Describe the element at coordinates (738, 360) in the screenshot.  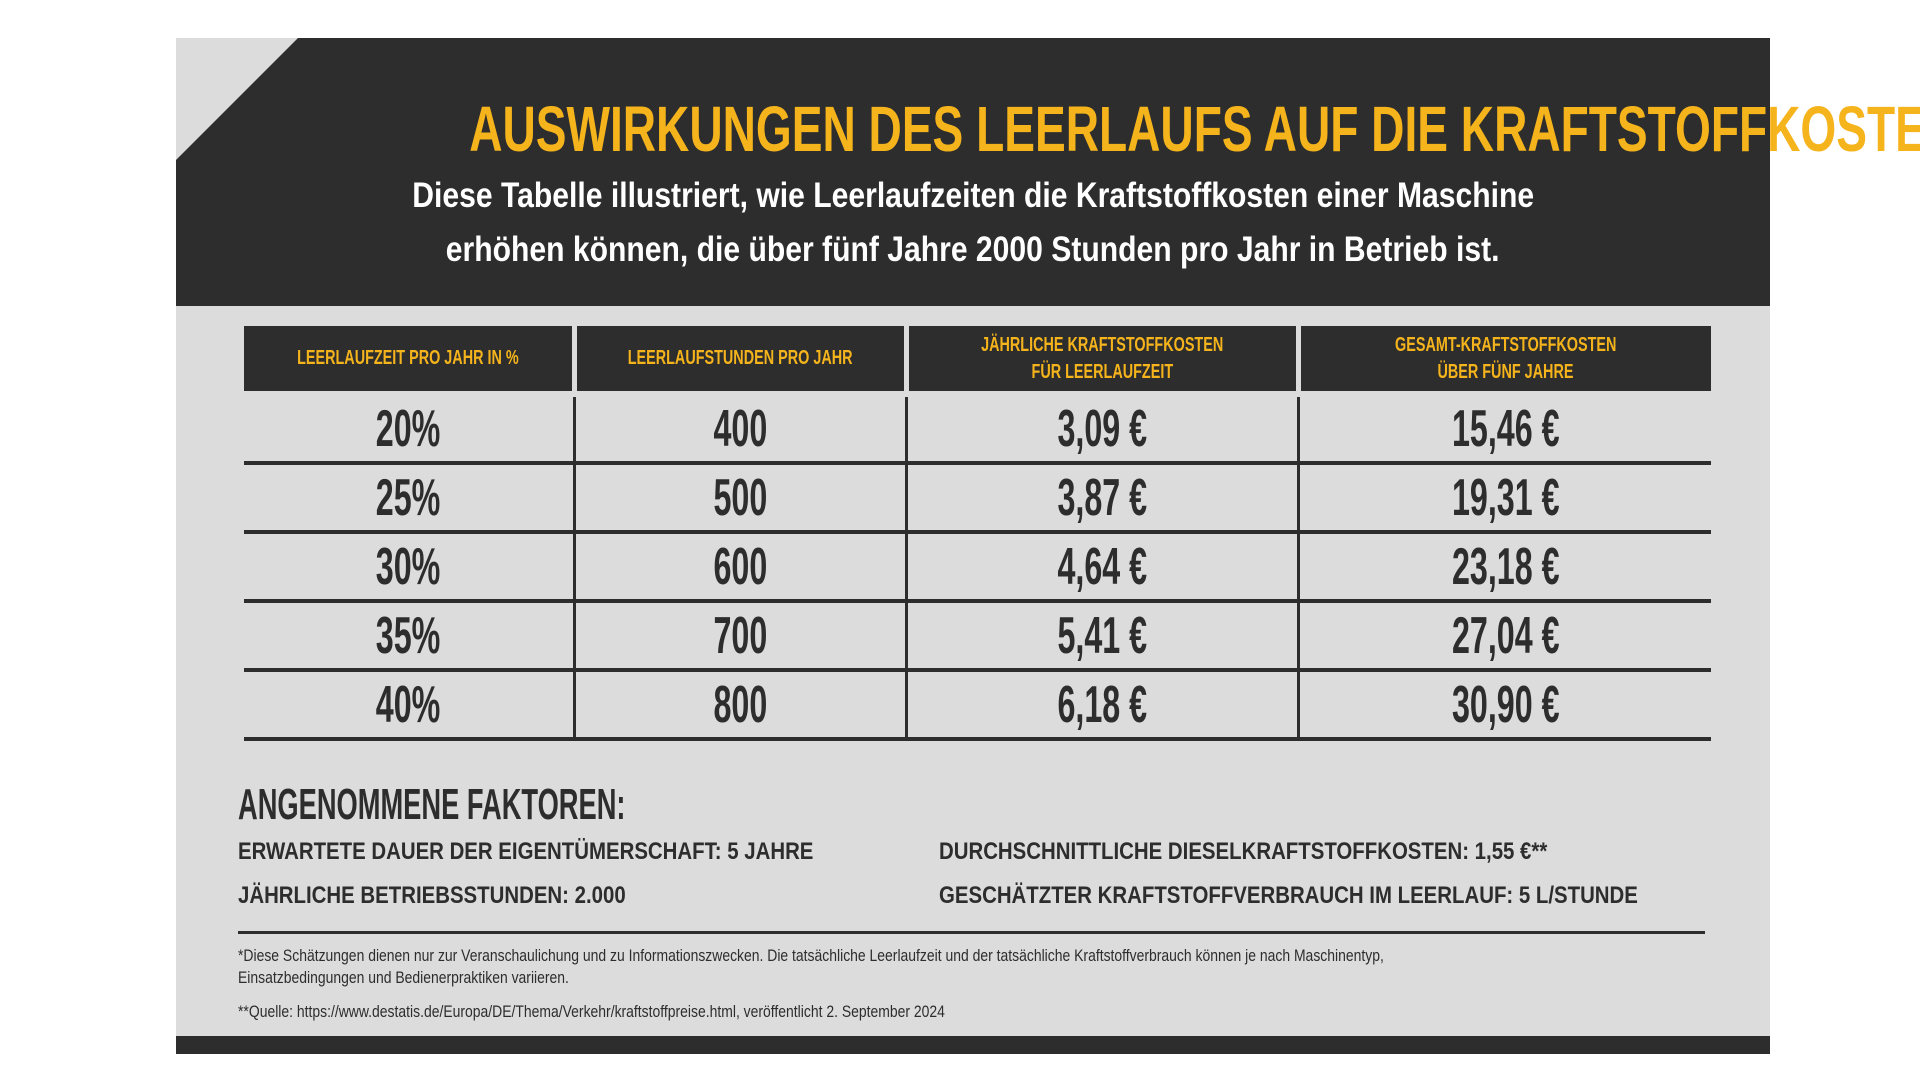
I see `header-idle-hours: LEERLAUFSTUNDEN PRO JAHR` at that location.